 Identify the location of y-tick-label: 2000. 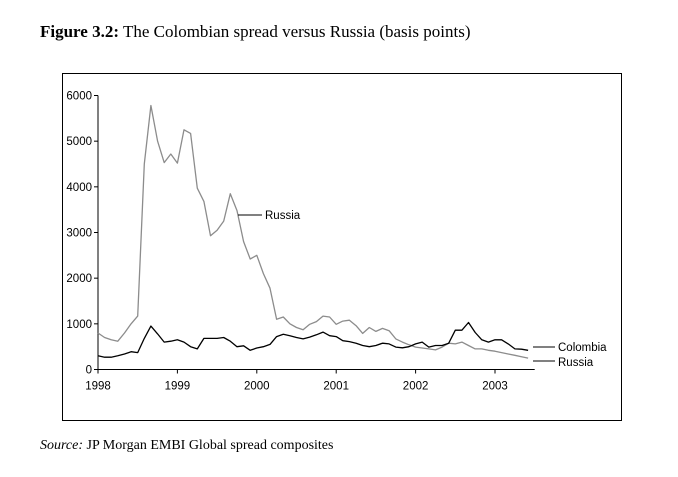
(79, 279).